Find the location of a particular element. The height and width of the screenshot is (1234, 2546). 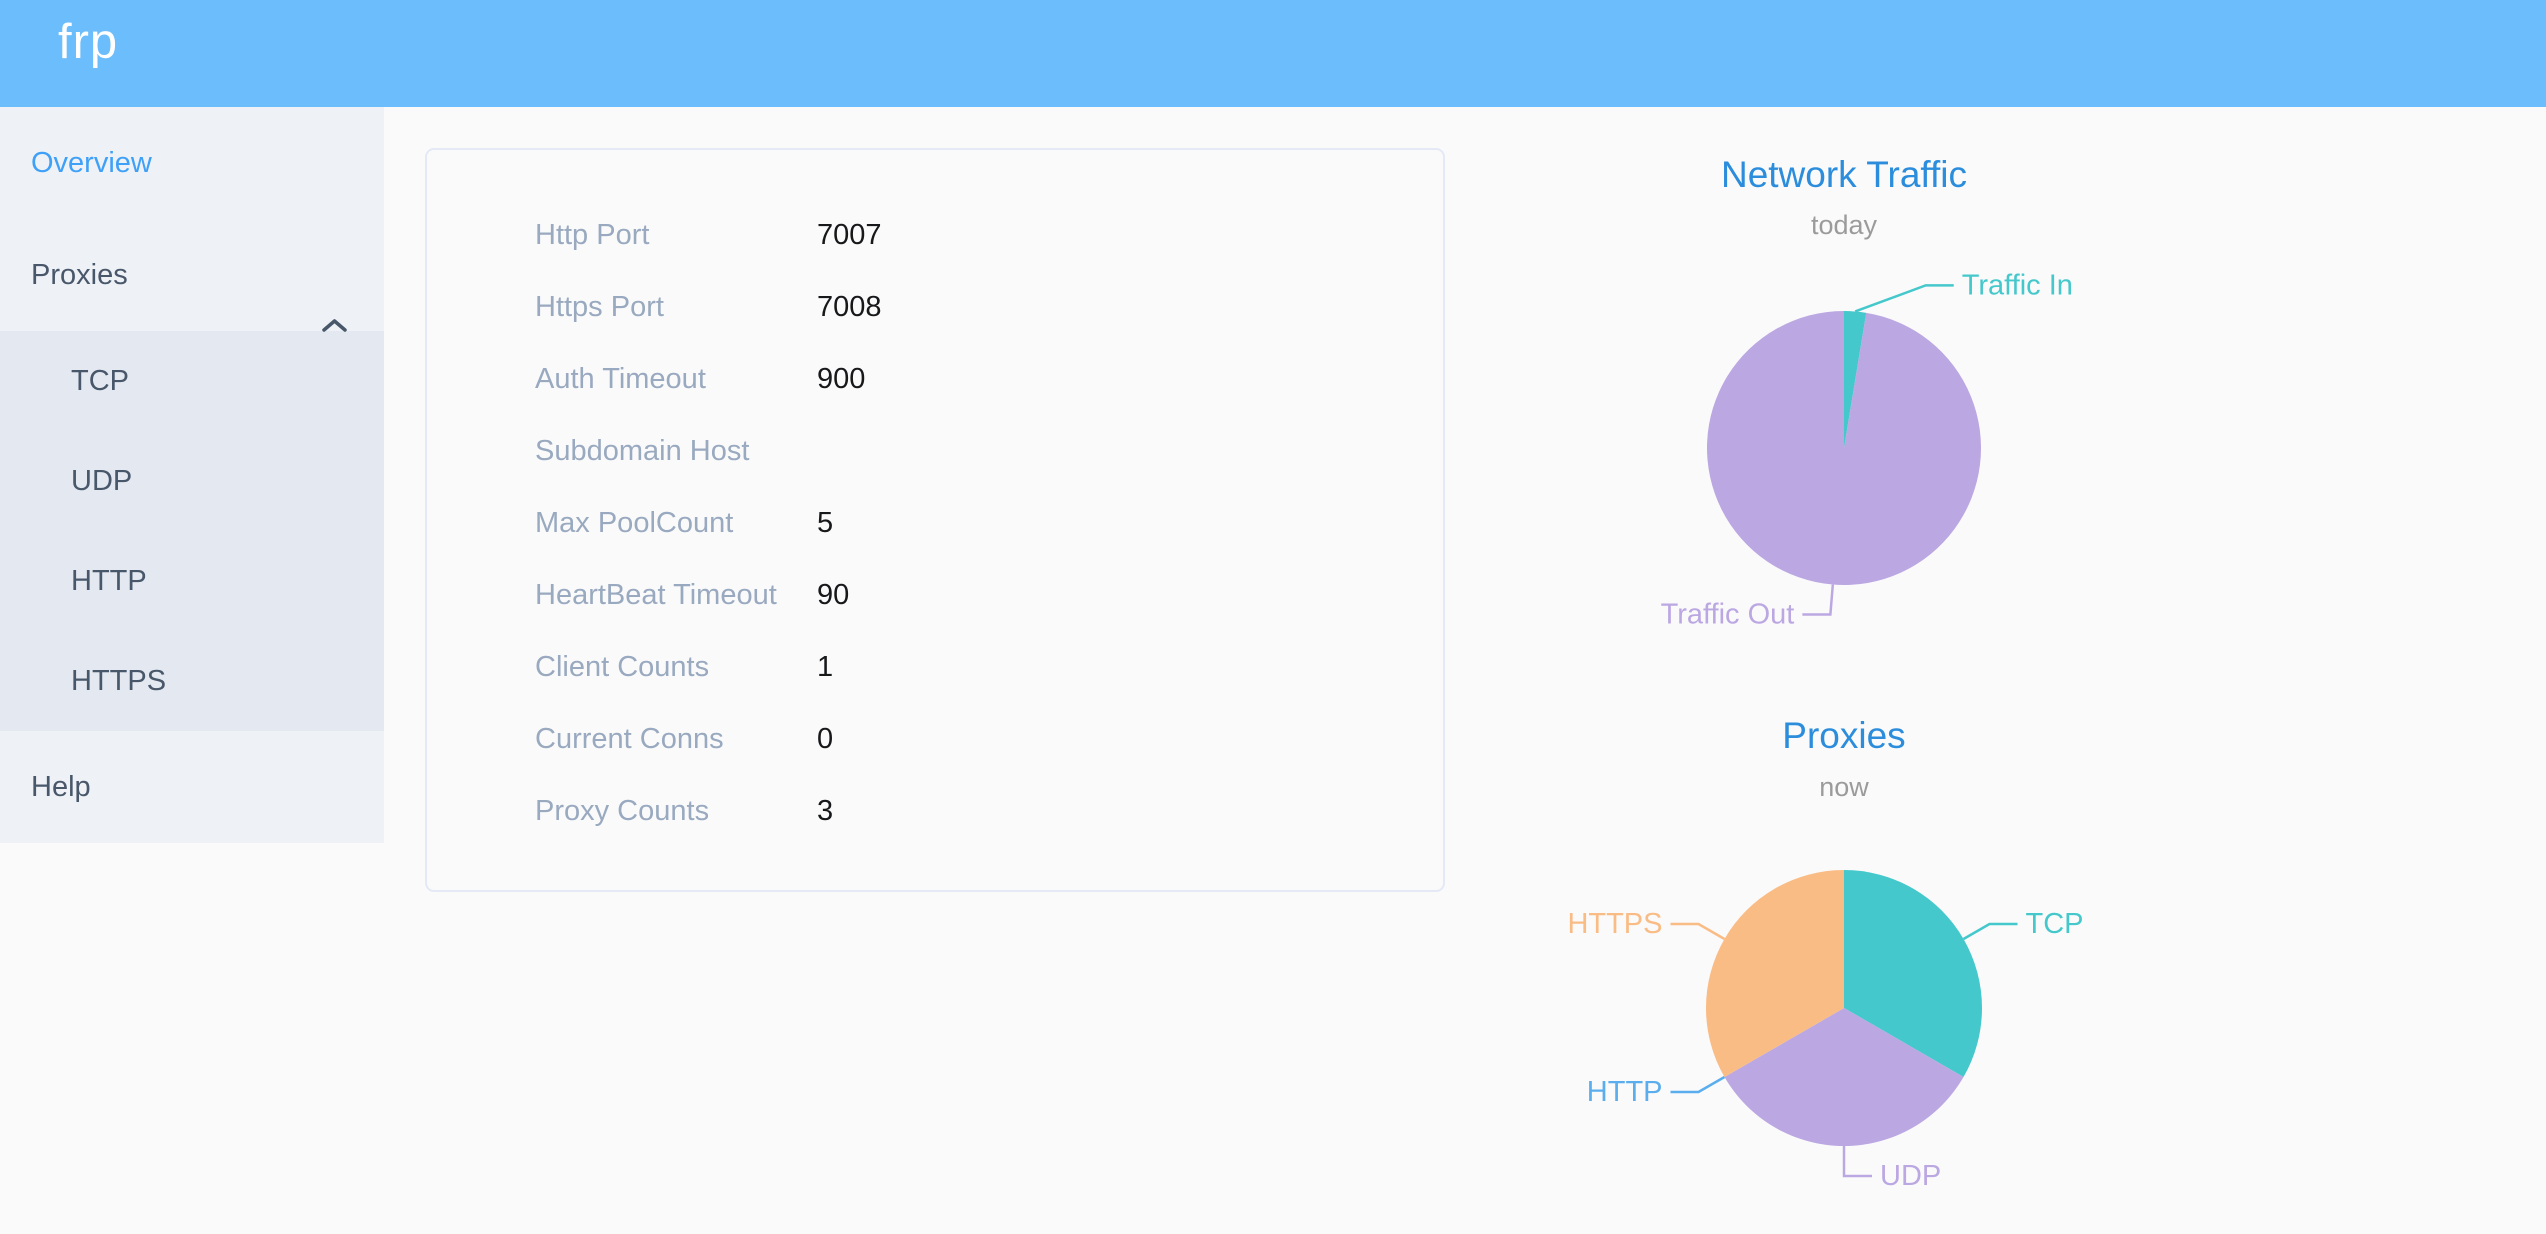

network-traffic-chart-subtitle: today is located at coordinates (1844, 225).